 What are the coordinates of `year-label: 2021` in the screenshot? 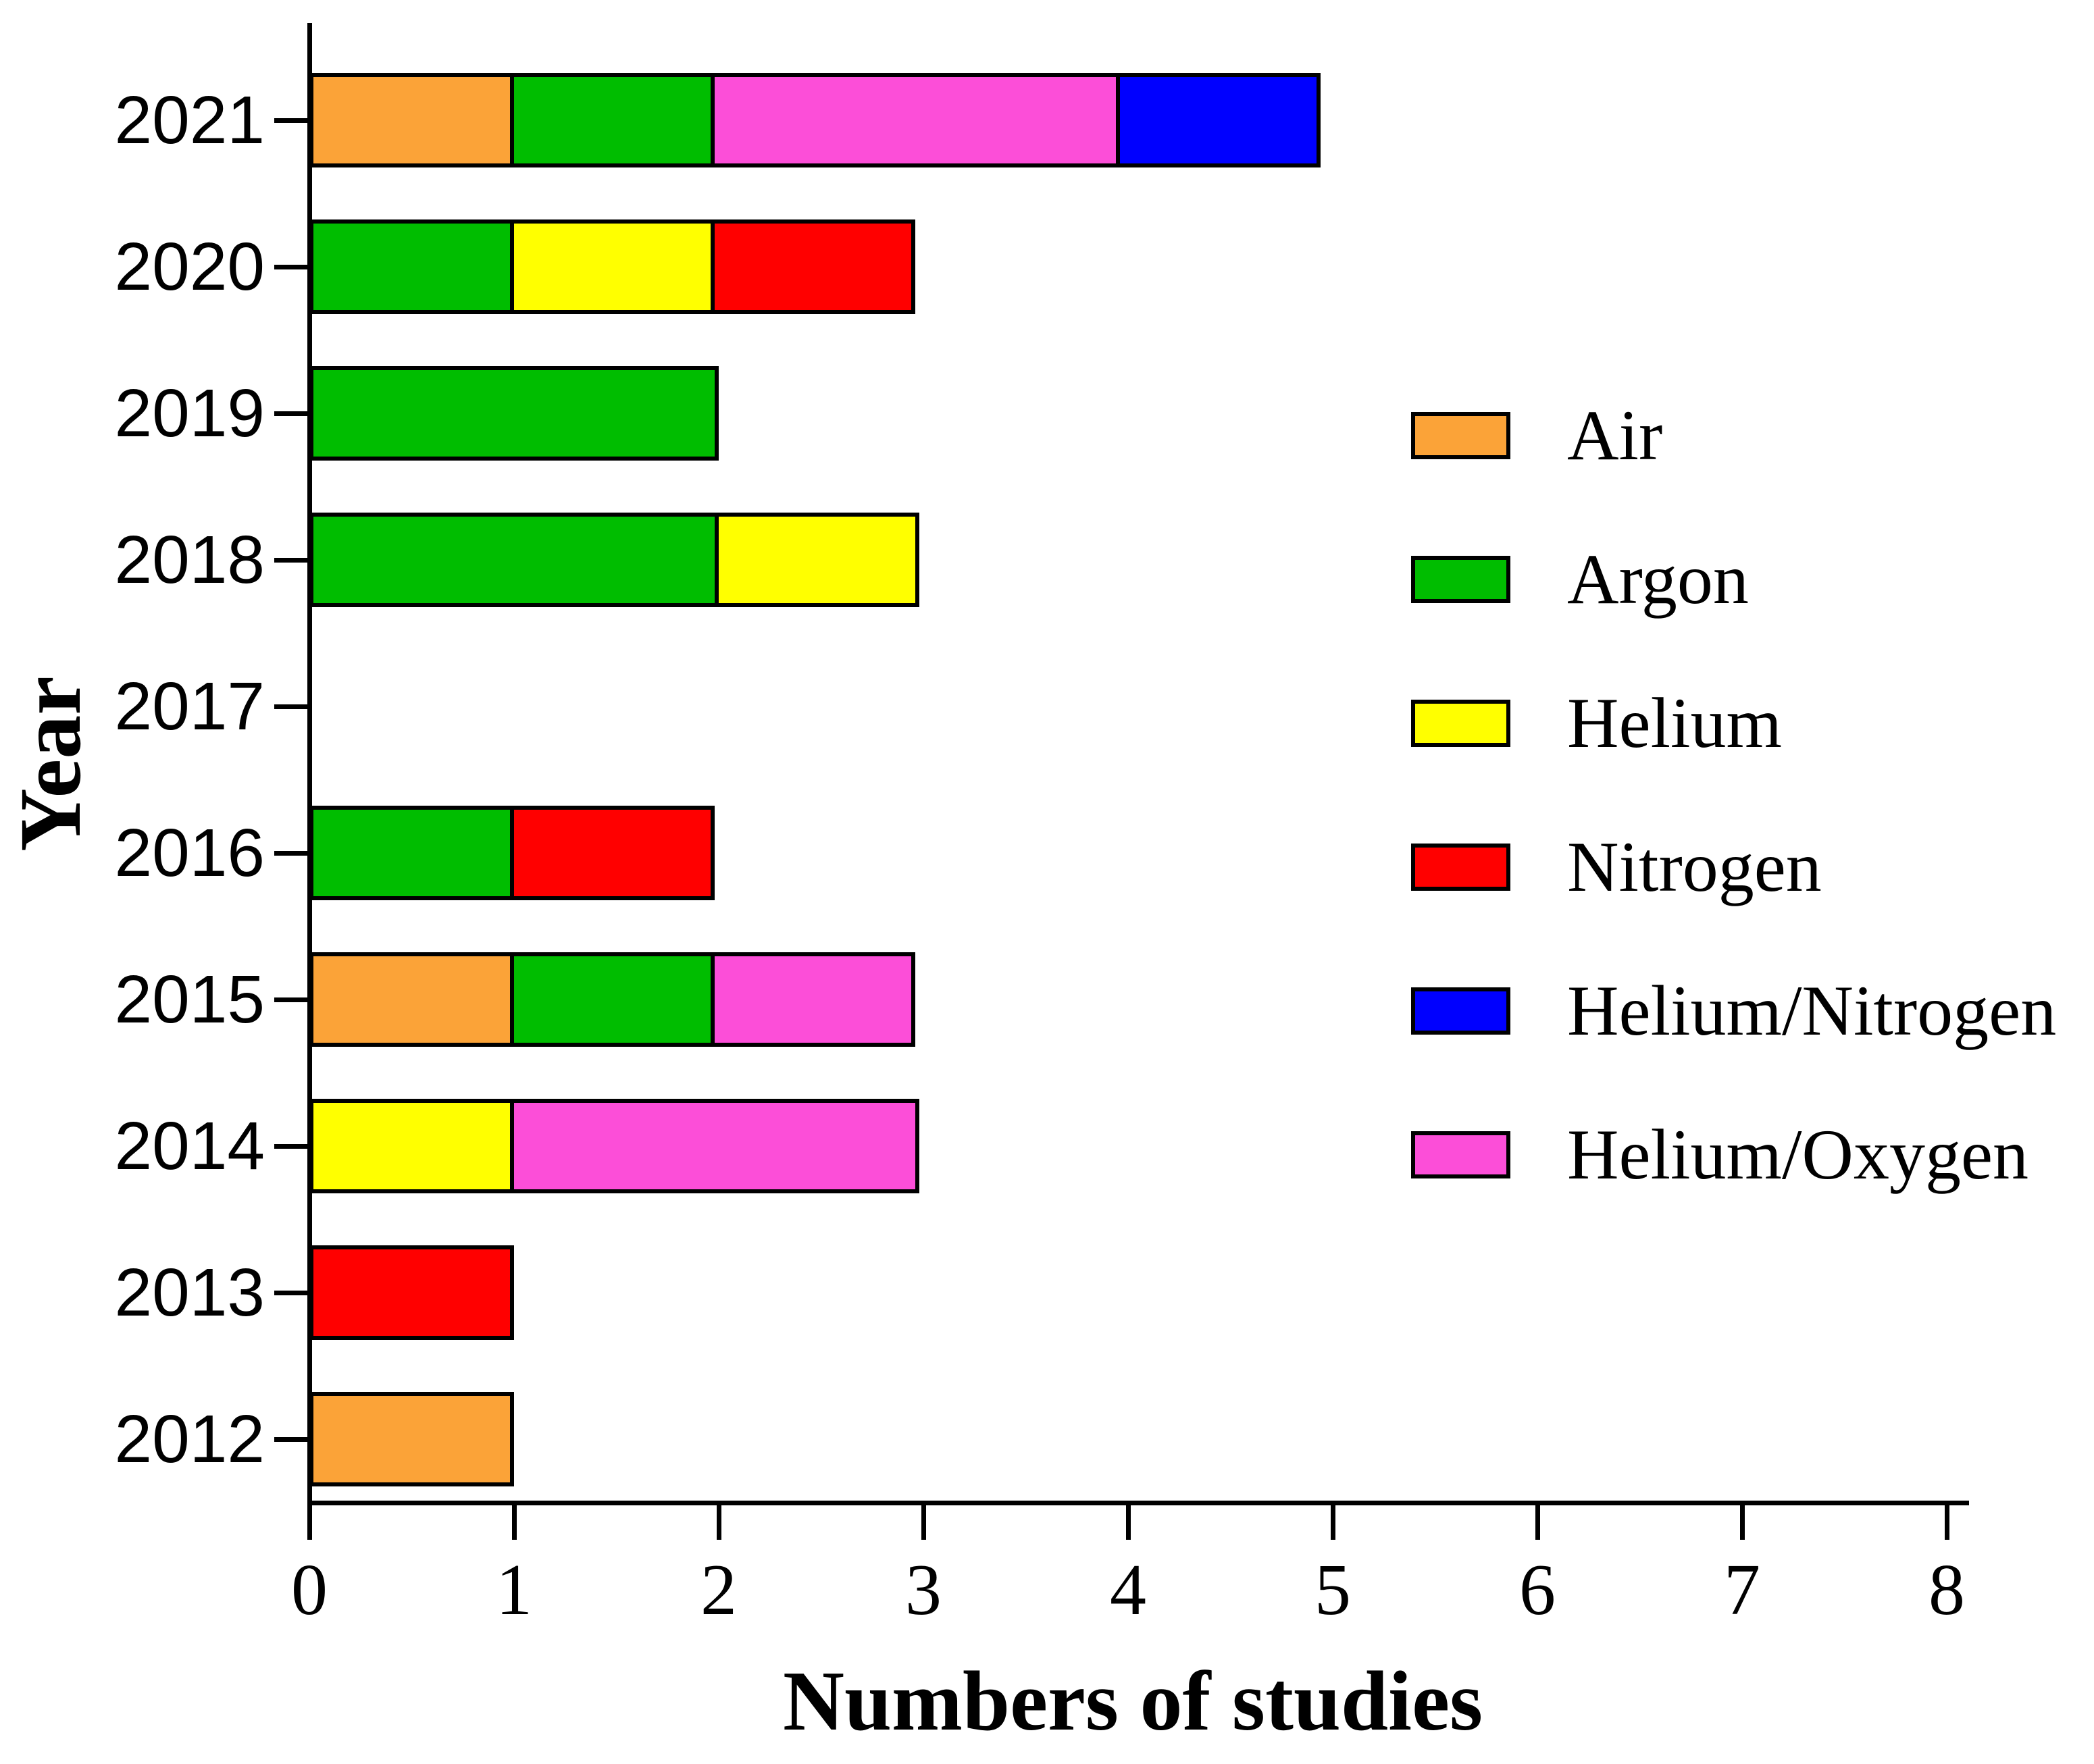 It's located at (189, 120).